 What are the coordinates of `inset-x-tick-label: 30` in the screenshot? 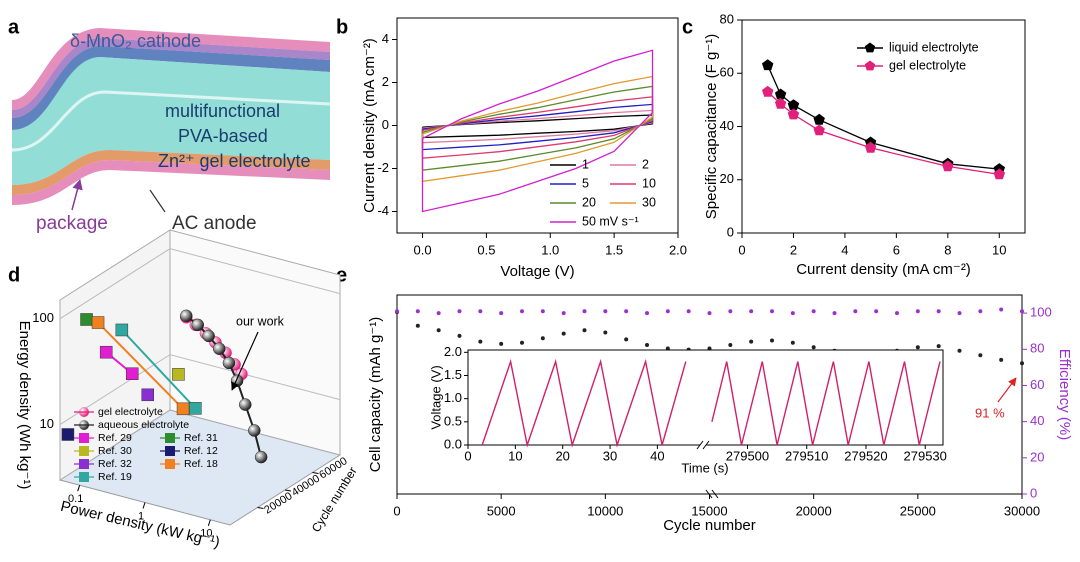 It's located at (610, 455).